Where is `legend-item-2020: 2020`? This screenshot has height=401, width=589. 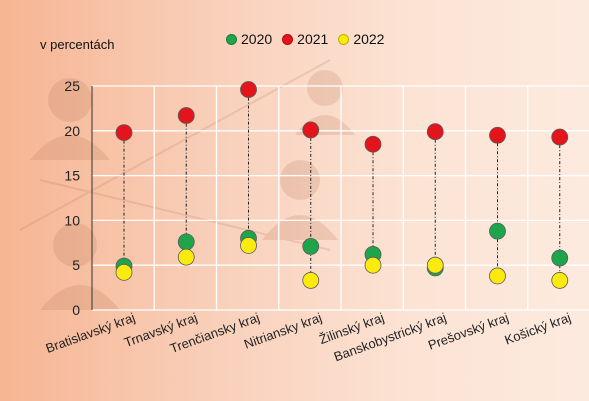 legend-item-2020: 2020 is located at coordinates (249, 39).